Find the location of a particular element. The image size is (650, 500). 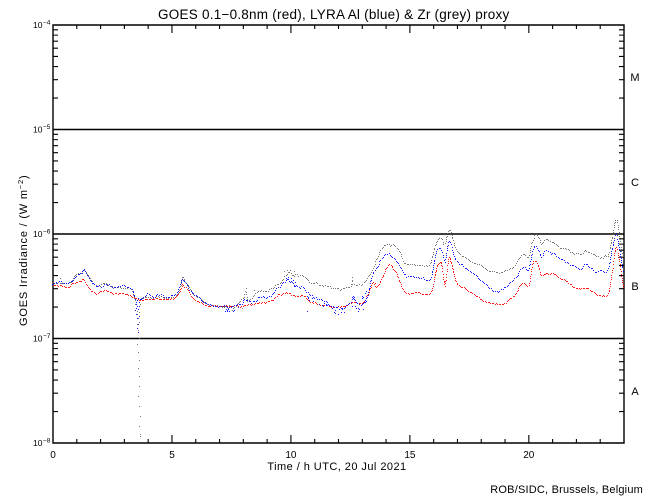

svg-text: −6 is located at coordinates (47, 231).